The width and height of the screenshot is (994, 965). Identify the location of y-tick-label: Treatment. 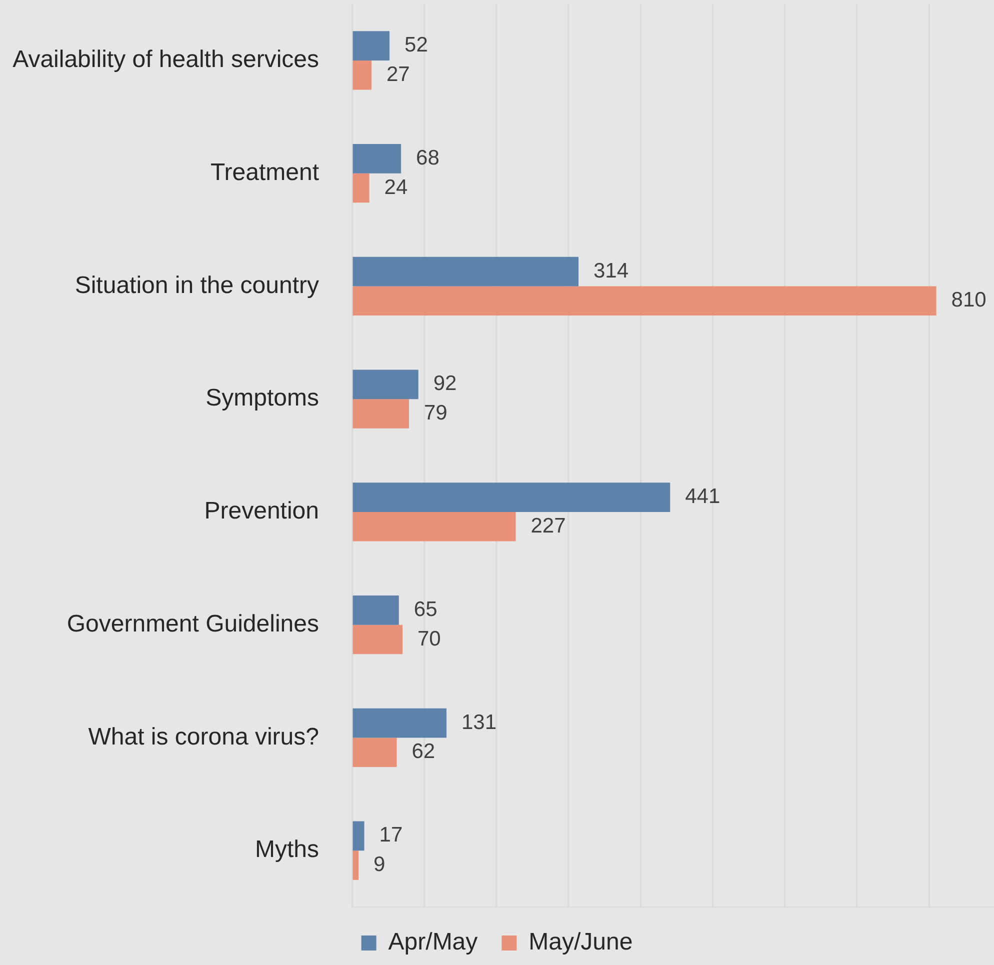
(265, 172).